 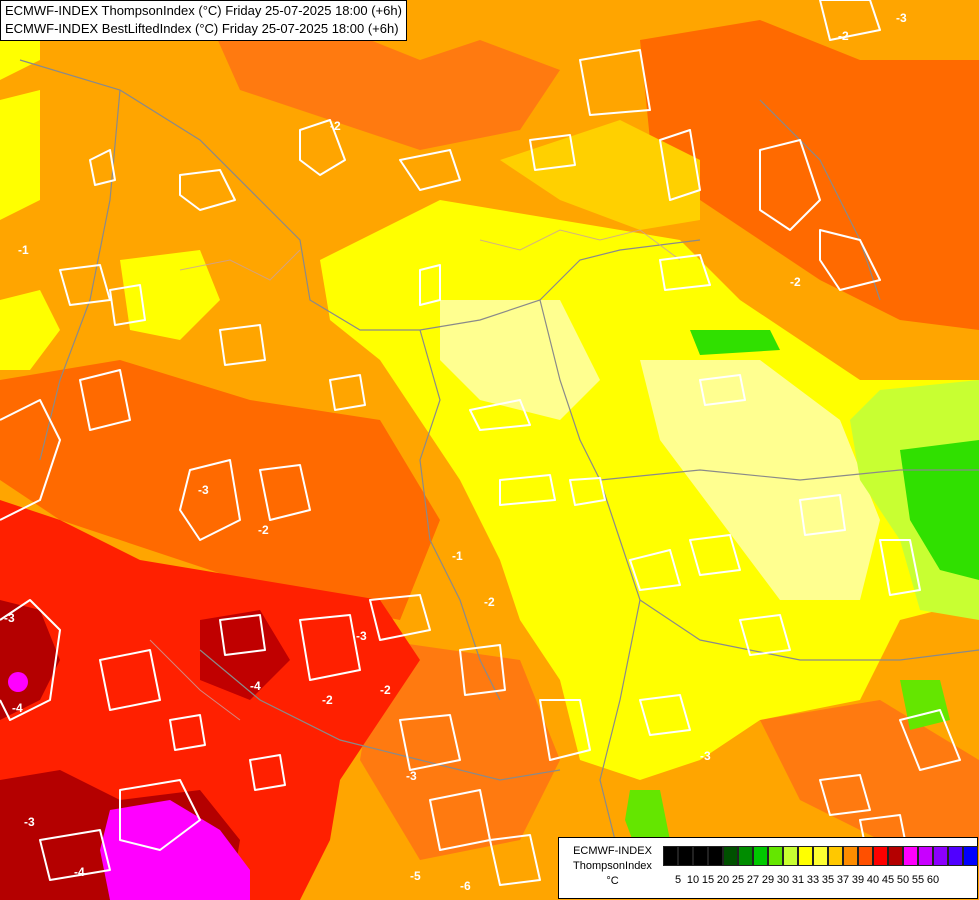 I want to click on legend-unit: °C, so click(x=612, y=881).